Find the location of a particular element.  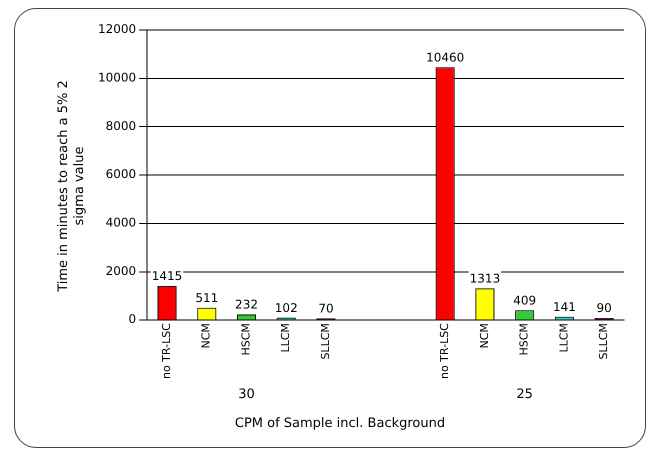

text: 30 is located at coordinates (246, 394).